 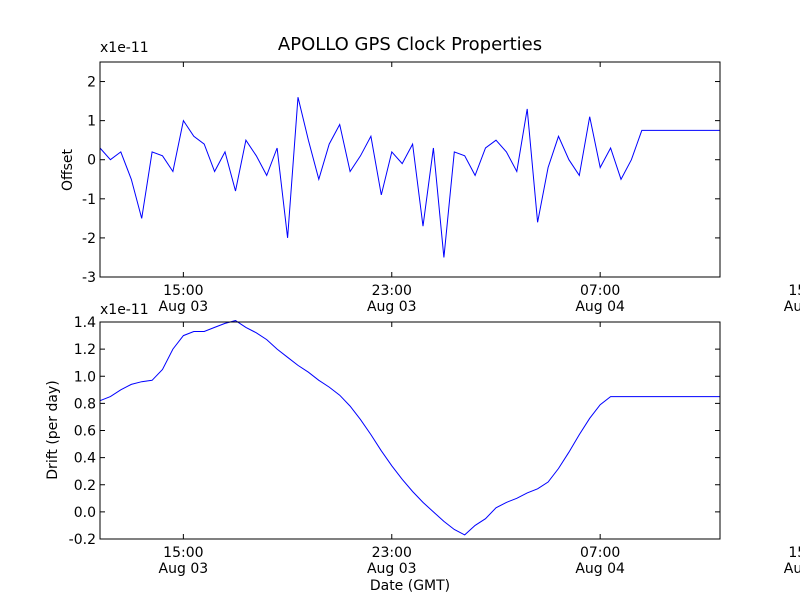 What do you see at coordinates (85, 459) in the screenshot?
I see `y-tick-label: 0.4` at bounding box center [85, 459].